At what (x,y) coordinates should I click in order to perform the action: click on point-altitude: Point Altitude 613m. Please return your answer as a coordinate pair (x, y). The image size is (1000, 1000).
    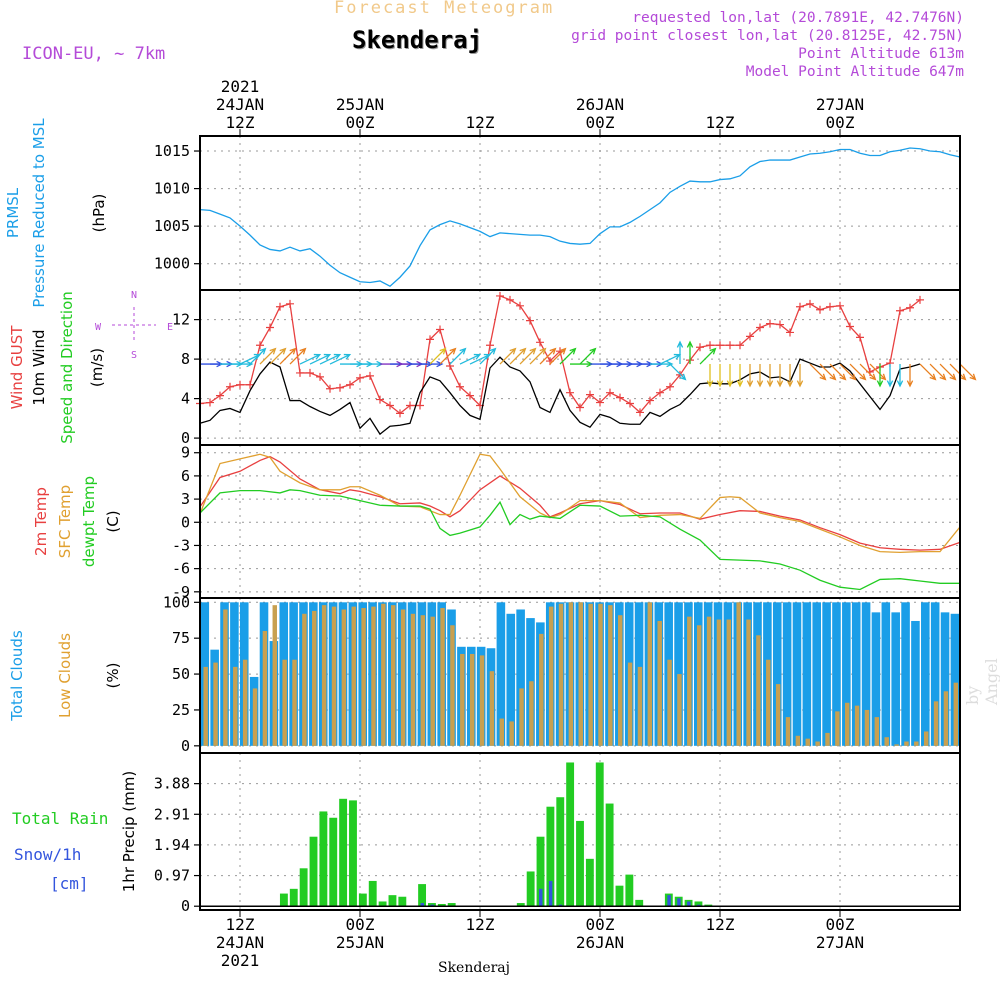
    Looking at the image, I should click on (881, 54).